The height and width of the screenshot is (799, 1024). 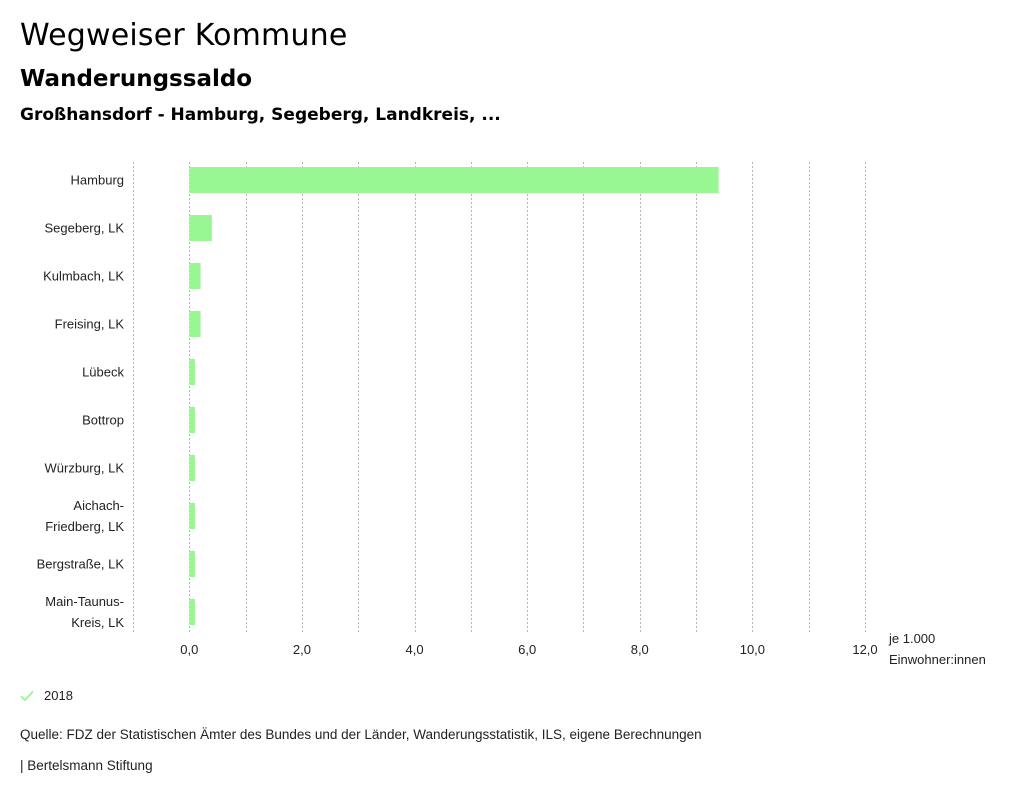 I want to click on x-tick-label: 4,0, so click(x=414, y=649).